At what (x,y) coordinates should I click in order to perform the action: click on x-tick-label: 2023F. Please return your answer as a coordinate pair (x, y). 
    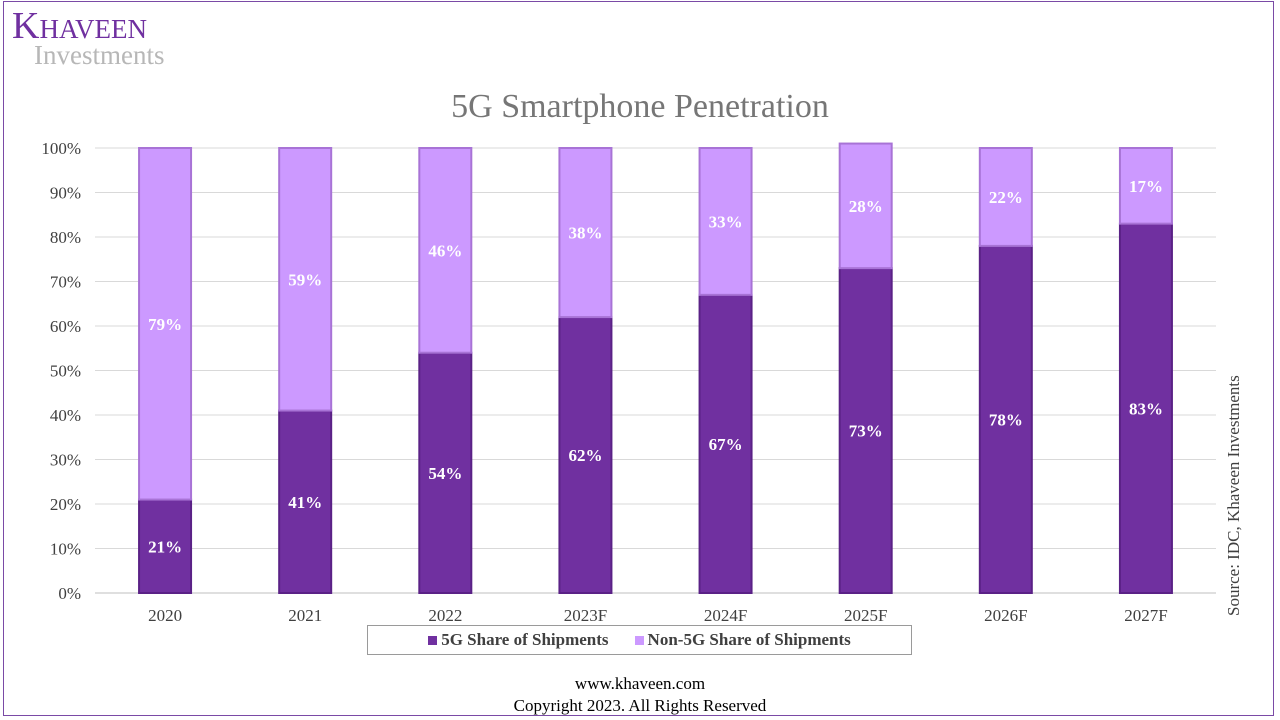
    Looking at the image, I should click on (585, 615).